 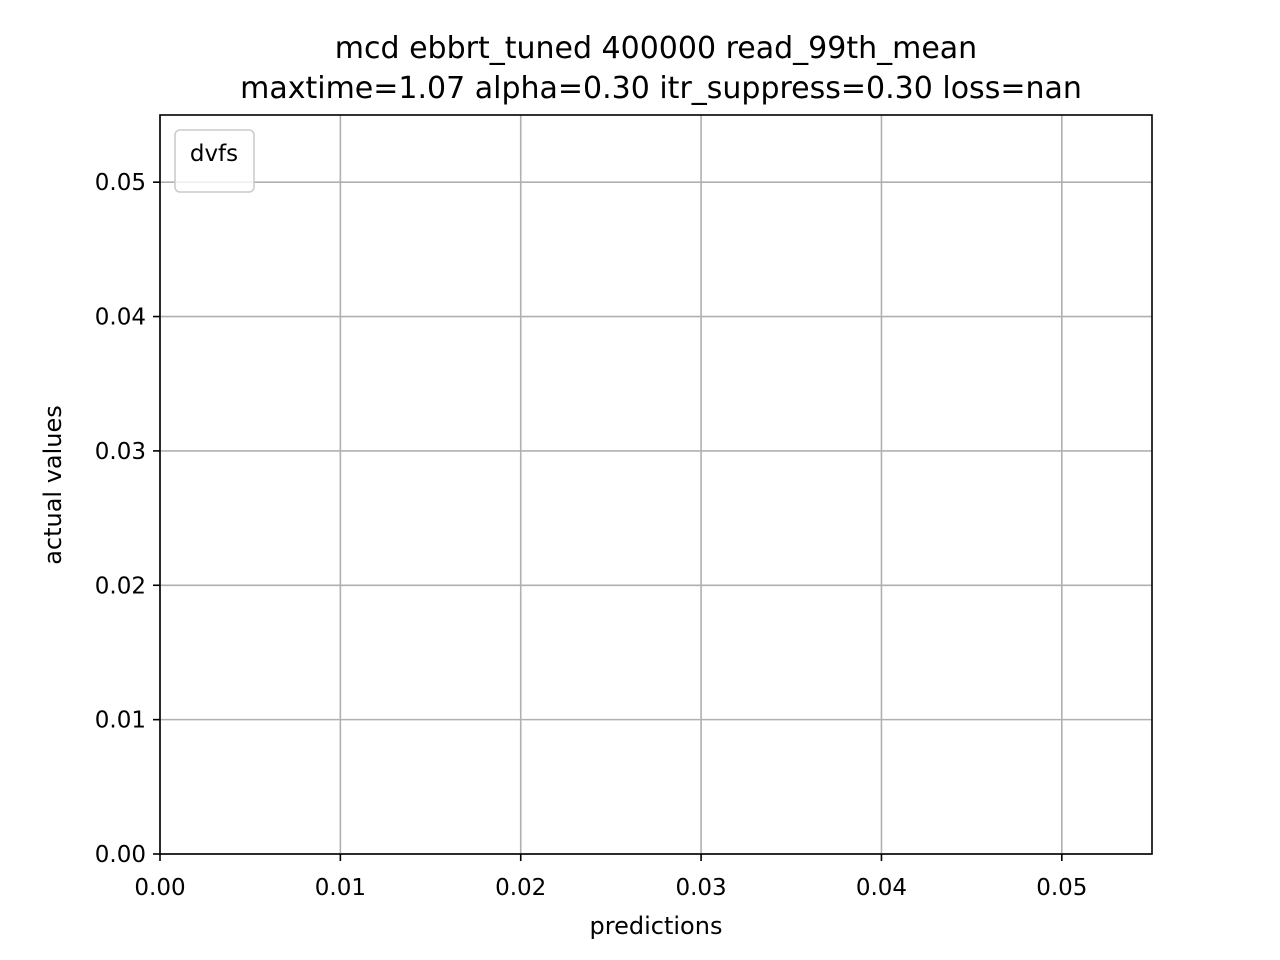 I want to click on legend-box, so click(x=214, y=161).